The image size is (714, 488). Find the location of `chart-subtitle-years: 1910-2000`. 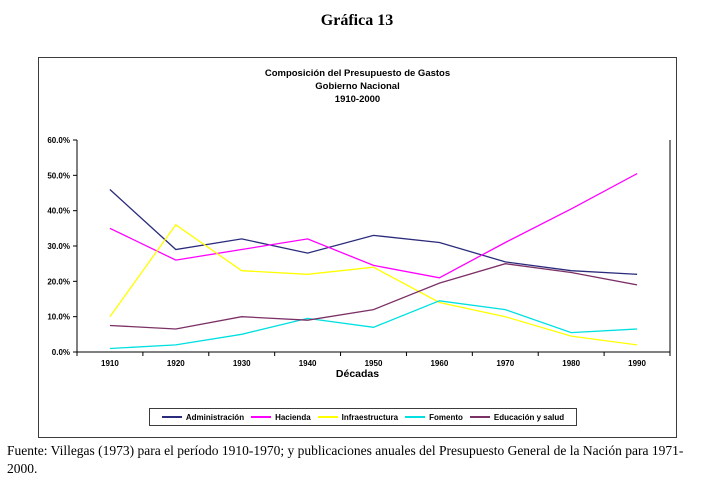

chart-subtitle-years: 1910-2000 is located at coordinates (357, 99).